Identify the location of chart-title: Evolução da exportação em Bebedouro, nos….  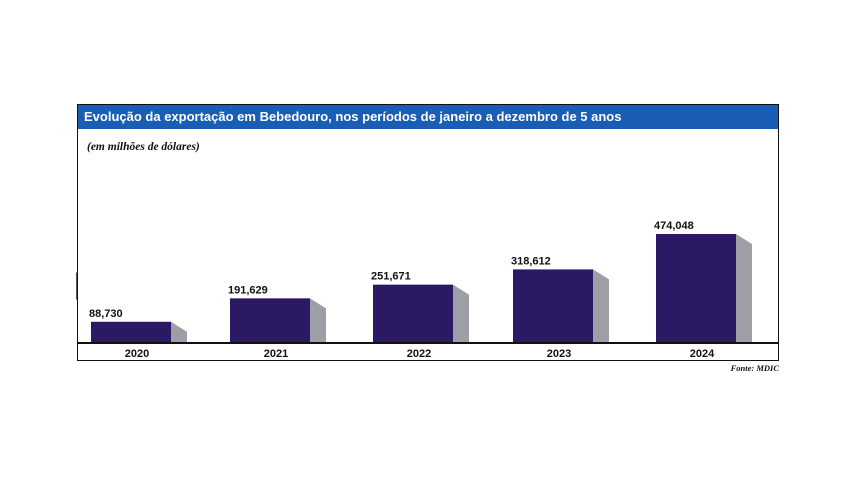
(428, 117).